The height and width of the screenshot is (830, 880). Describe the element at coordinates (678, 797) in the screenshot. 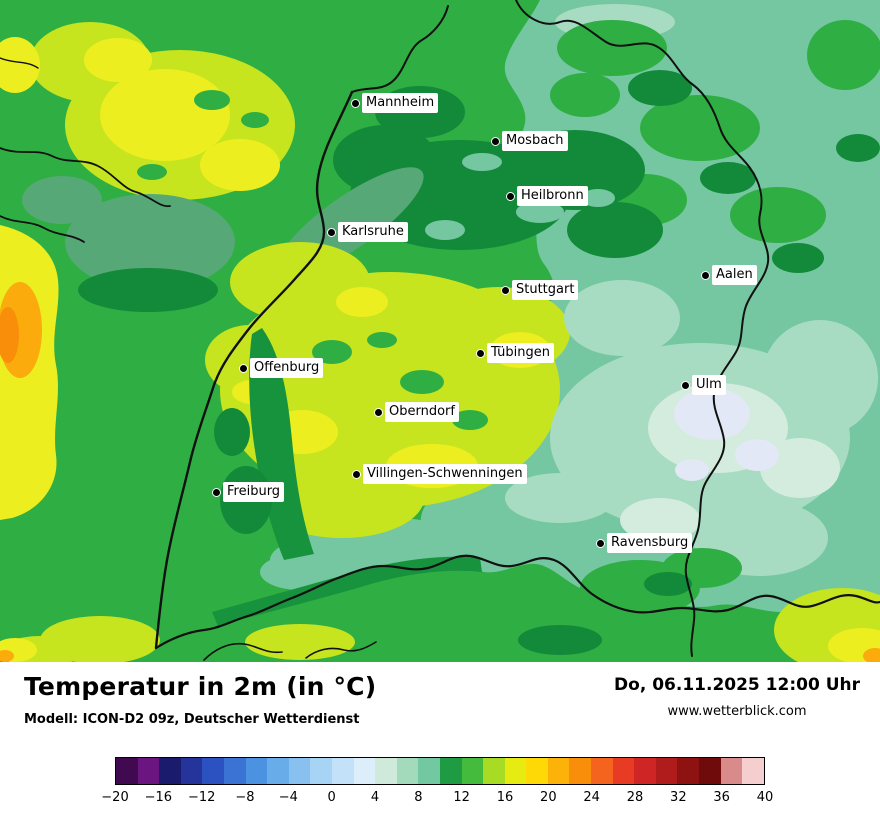

I see `legend-tick-label: 32` at that location.